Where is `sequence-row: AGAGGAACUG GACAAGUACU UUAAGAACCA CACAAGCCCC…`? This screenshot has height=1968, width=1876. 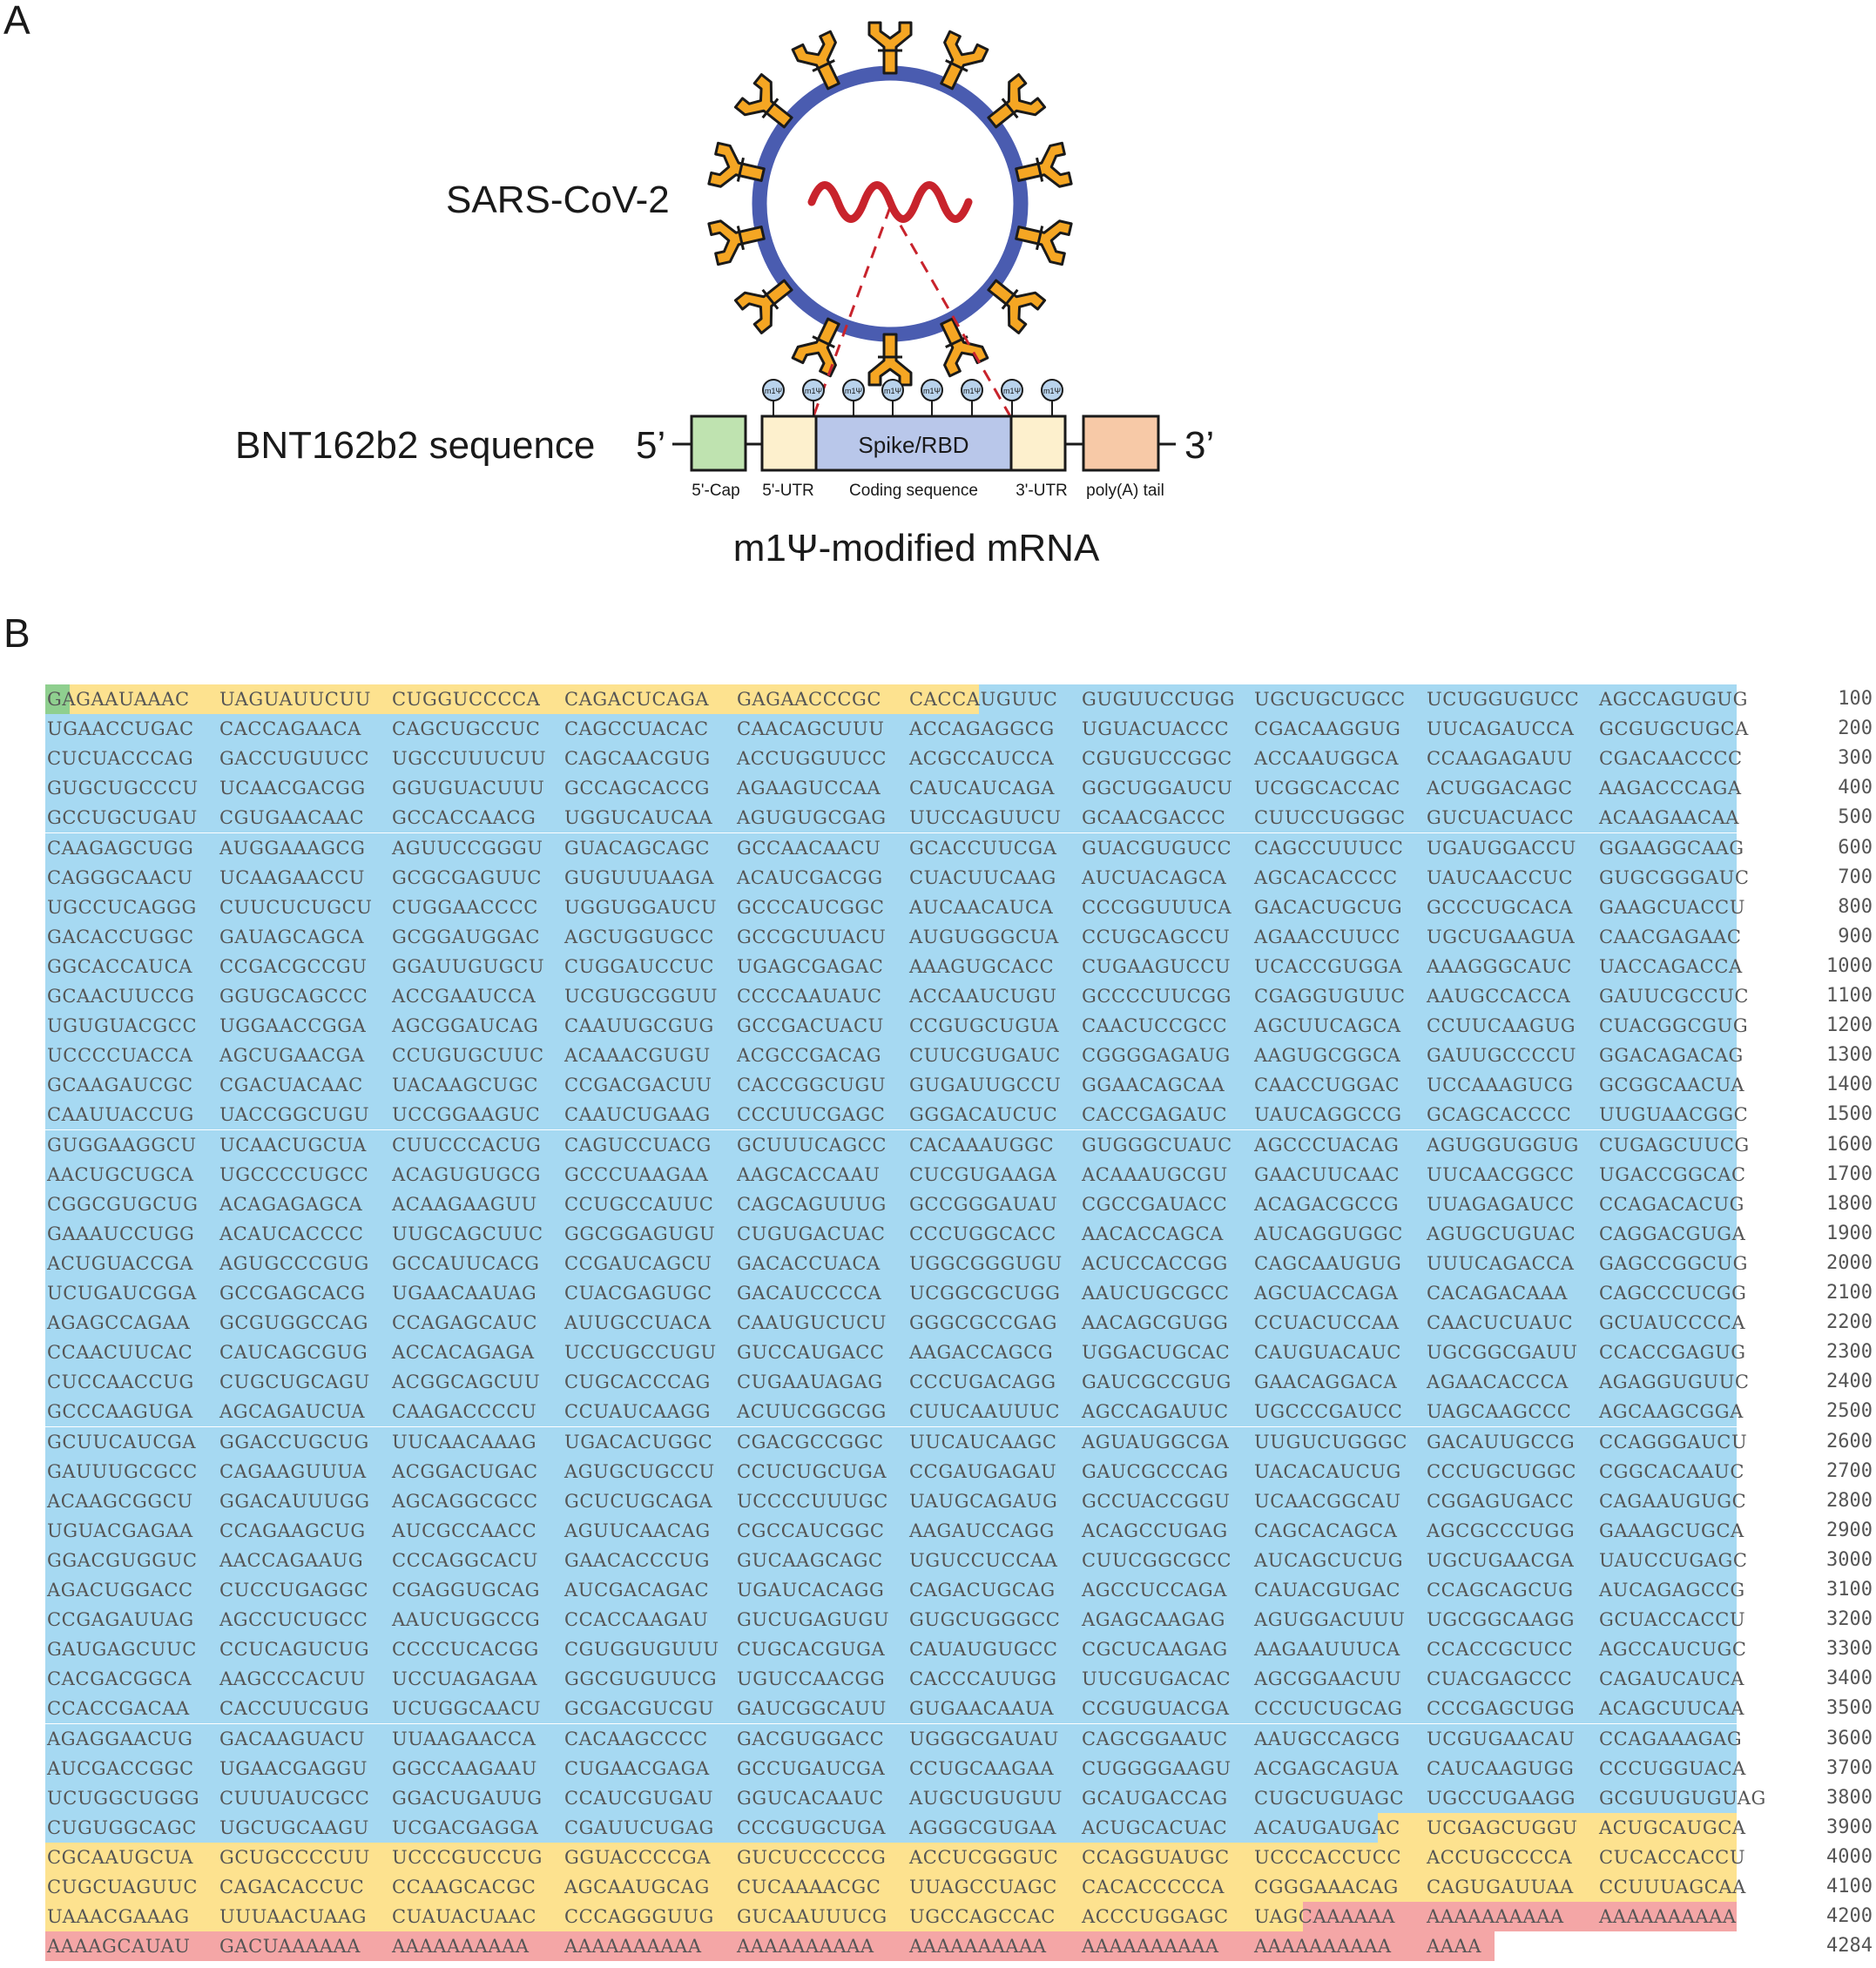
sequence-row: AGAGGAACUG GACAAGUACU UUAAGAACCA CACAAGCCCC… is located at coordinates (959, 1739).